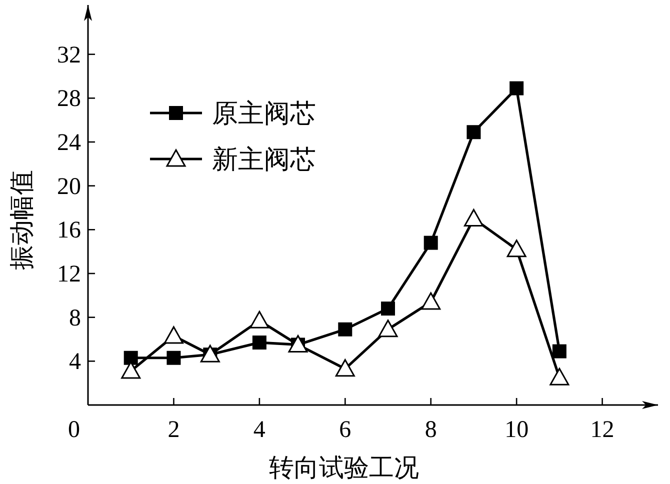 The height and width of the screenshot is (484, 670). I want to click on x-tick-label: 10, so click(516, 430).